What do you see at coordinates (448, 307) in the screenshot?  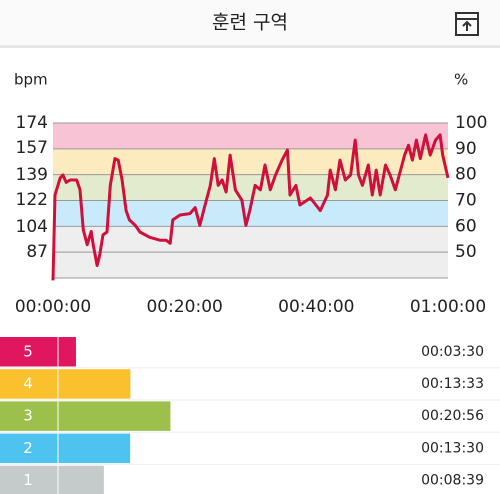 I see `x-tick-label: 01:00:00` at bounding box center [448, 307].